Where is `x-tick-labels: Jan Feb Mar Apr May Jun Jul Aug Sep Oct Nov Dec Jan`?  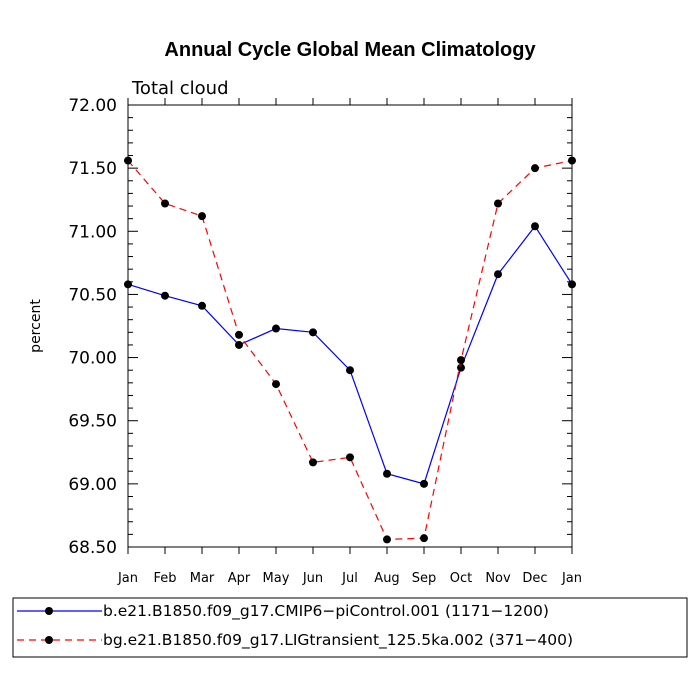
x-tick-labels: Jan Feb Mar Apr May Jun Jul Aug Sep Oct Nov Dec Jan is located at coordinates (349, 578).